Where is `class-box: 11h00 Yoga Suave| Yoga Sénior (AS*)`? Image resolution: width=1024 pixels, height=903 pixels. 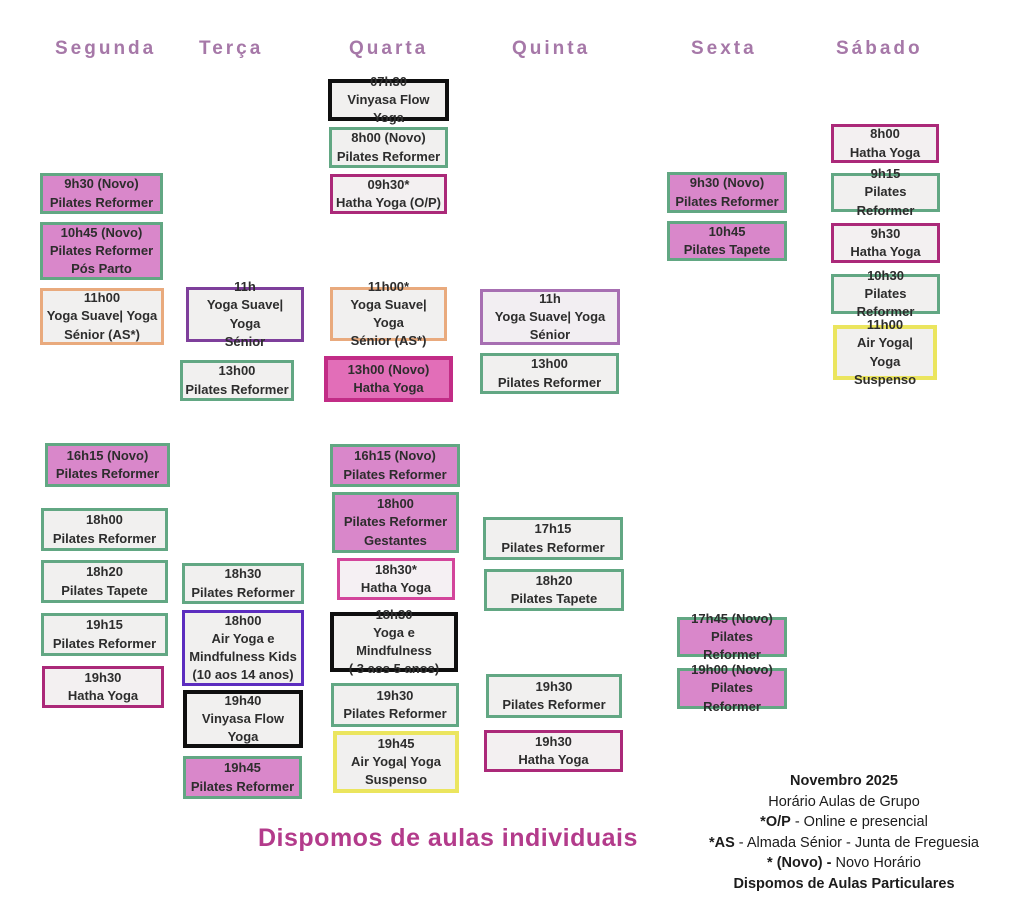 class-box: 11h00 Yoga Suave| Yoga Sénior (AS*) is located at coordinates (102, 316).